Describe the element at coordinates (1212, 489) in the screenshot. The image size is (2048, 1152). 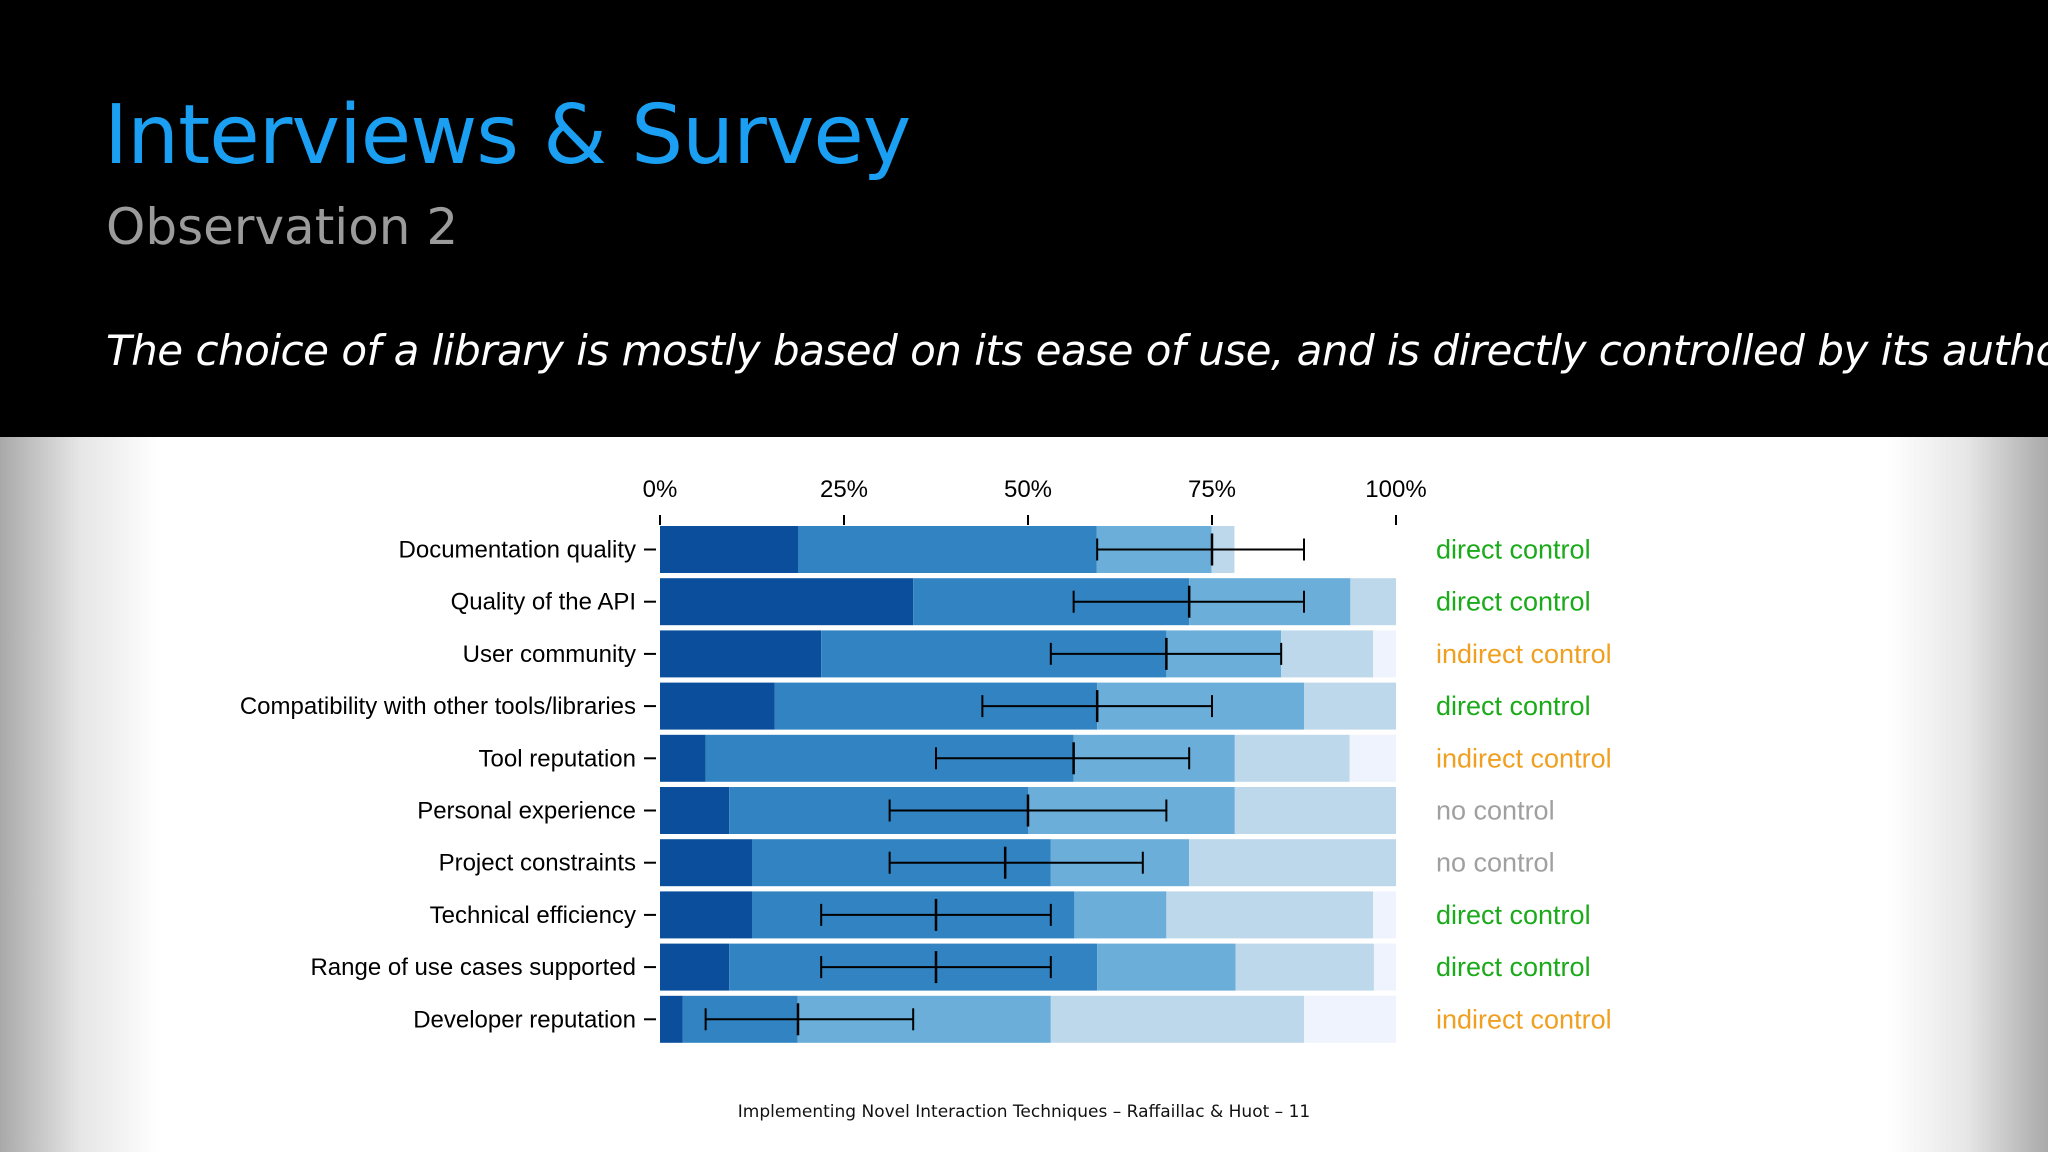
I see `x-tick-label: 75%` at that location.